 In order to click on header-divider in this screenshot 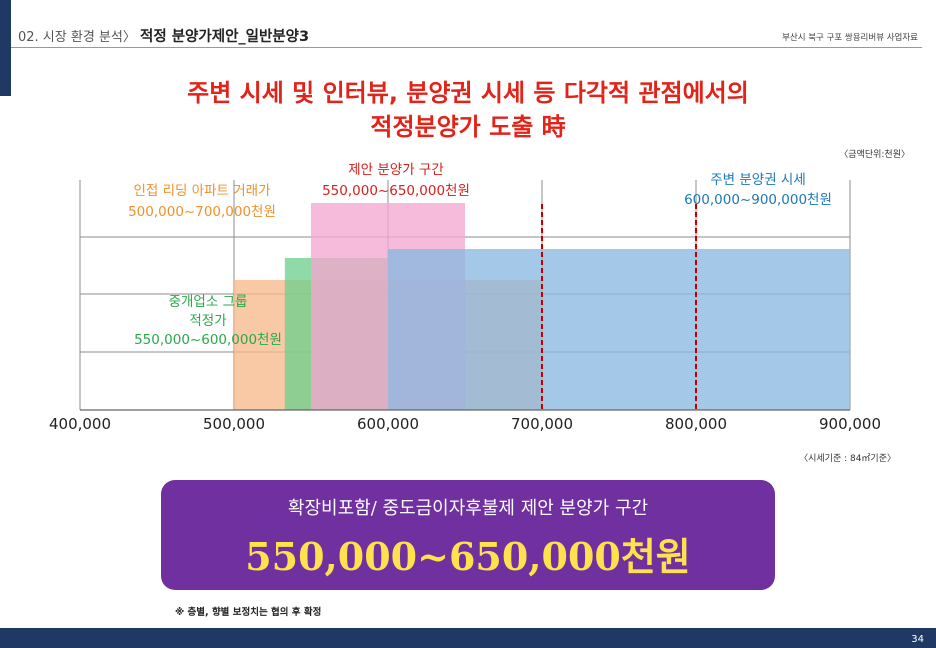, I will do `click(466, 47)`.